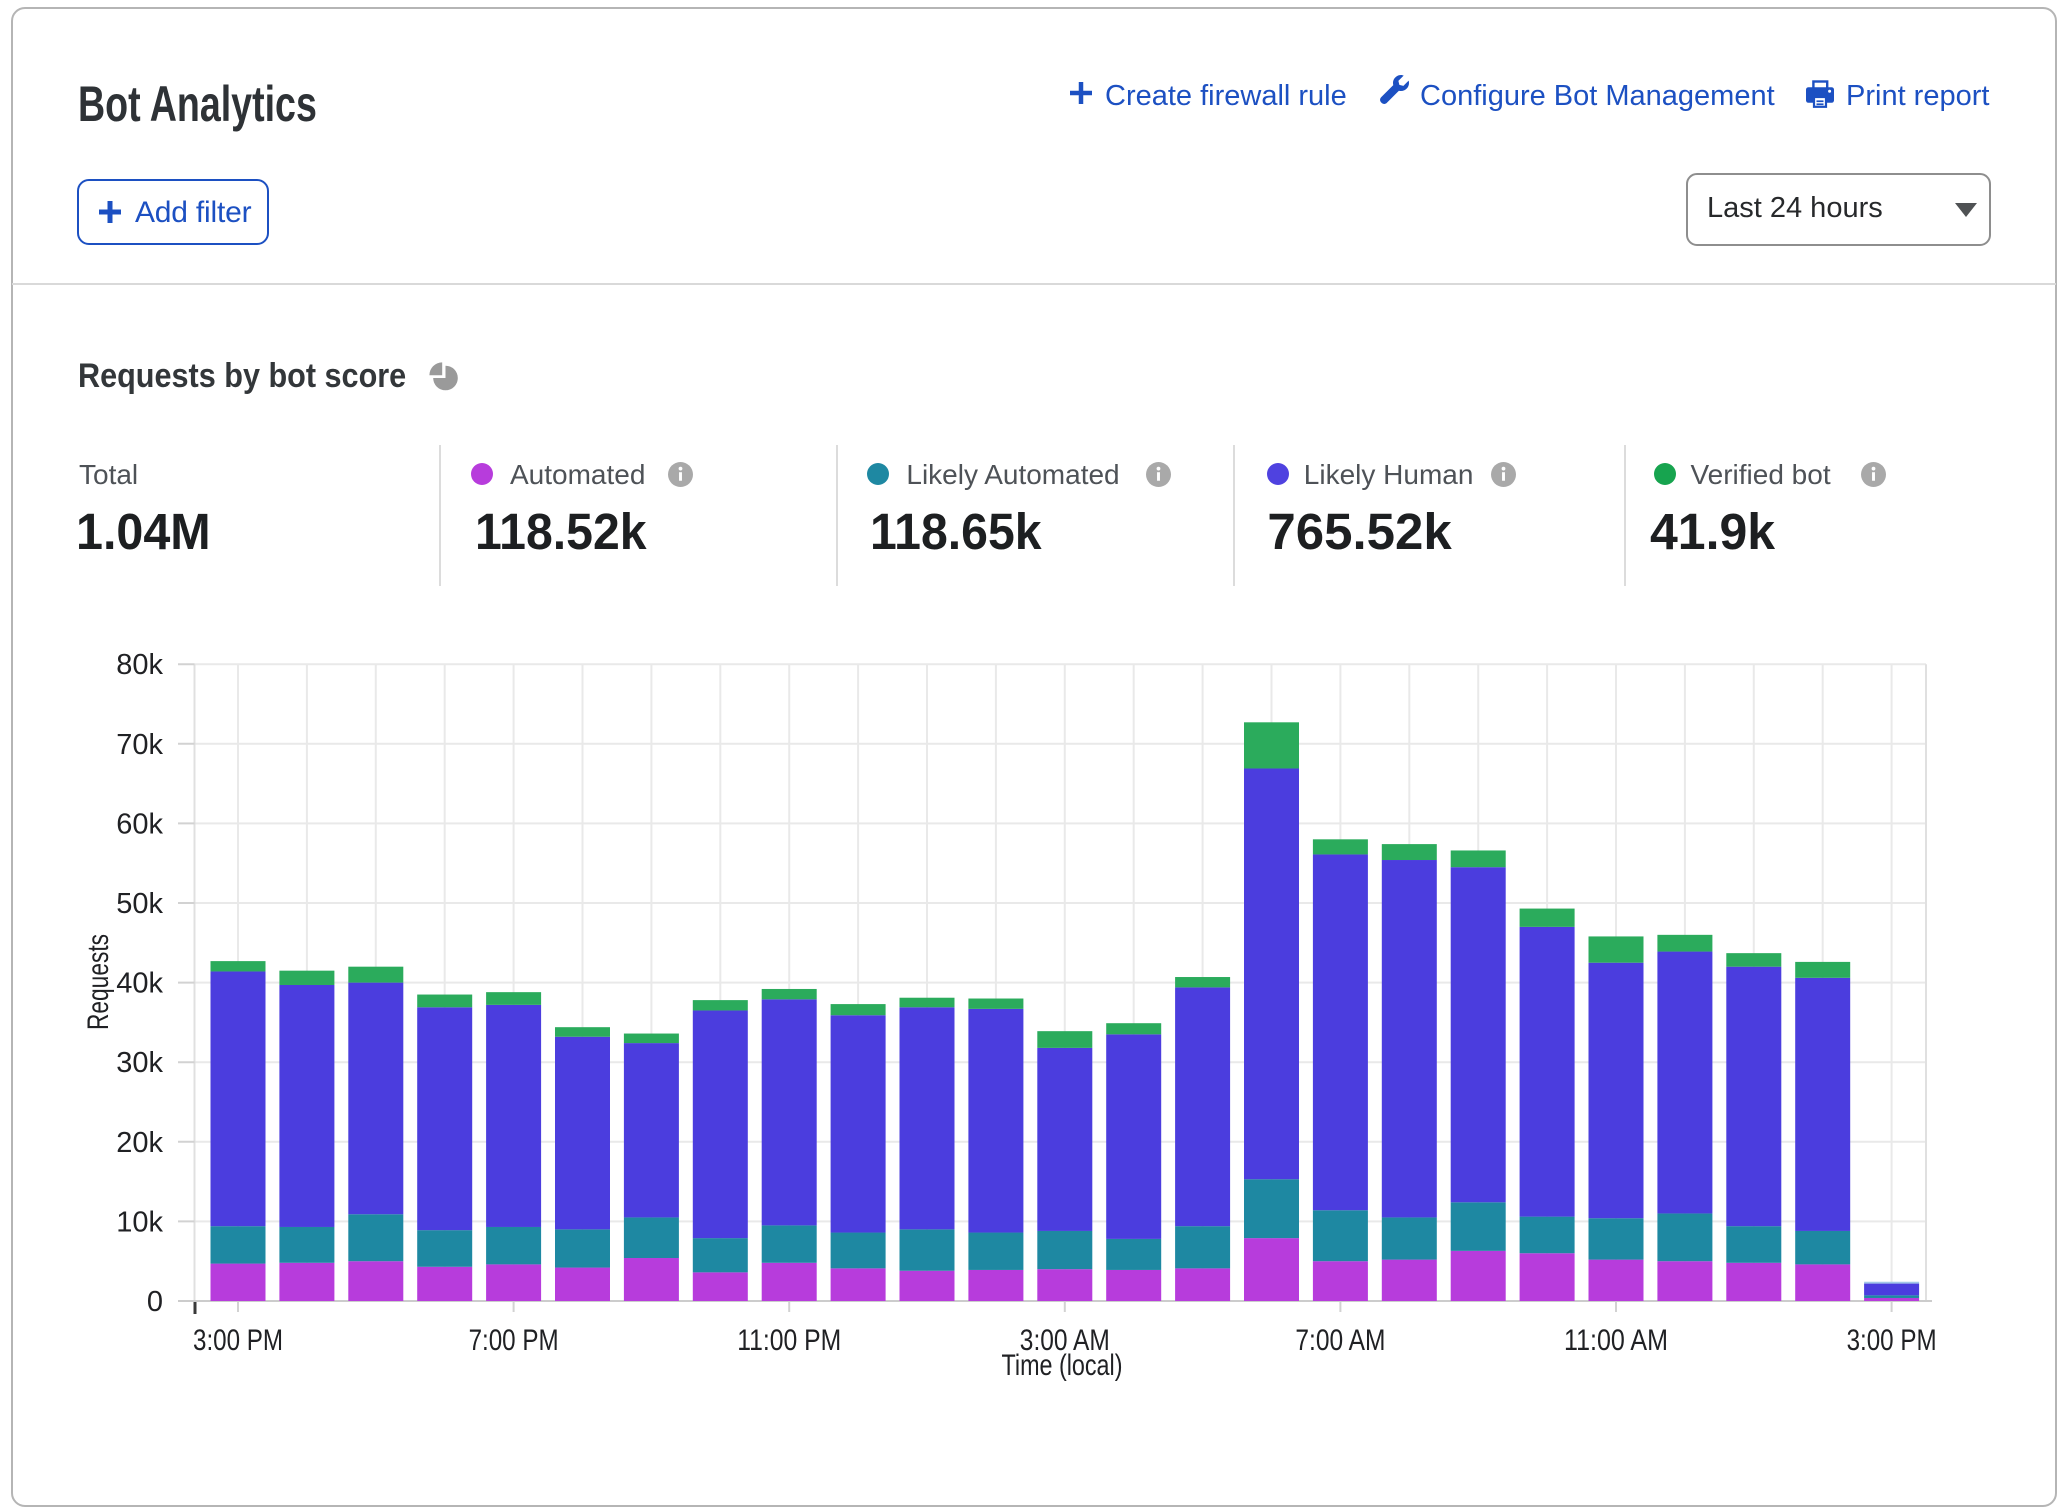 Image resolution: width=2070 pixels, height=1507 pixels. What do you see at coordinates (139, 745) in the screenshot?
I see `svg-text: 70k` at bounding box center [139, 745].